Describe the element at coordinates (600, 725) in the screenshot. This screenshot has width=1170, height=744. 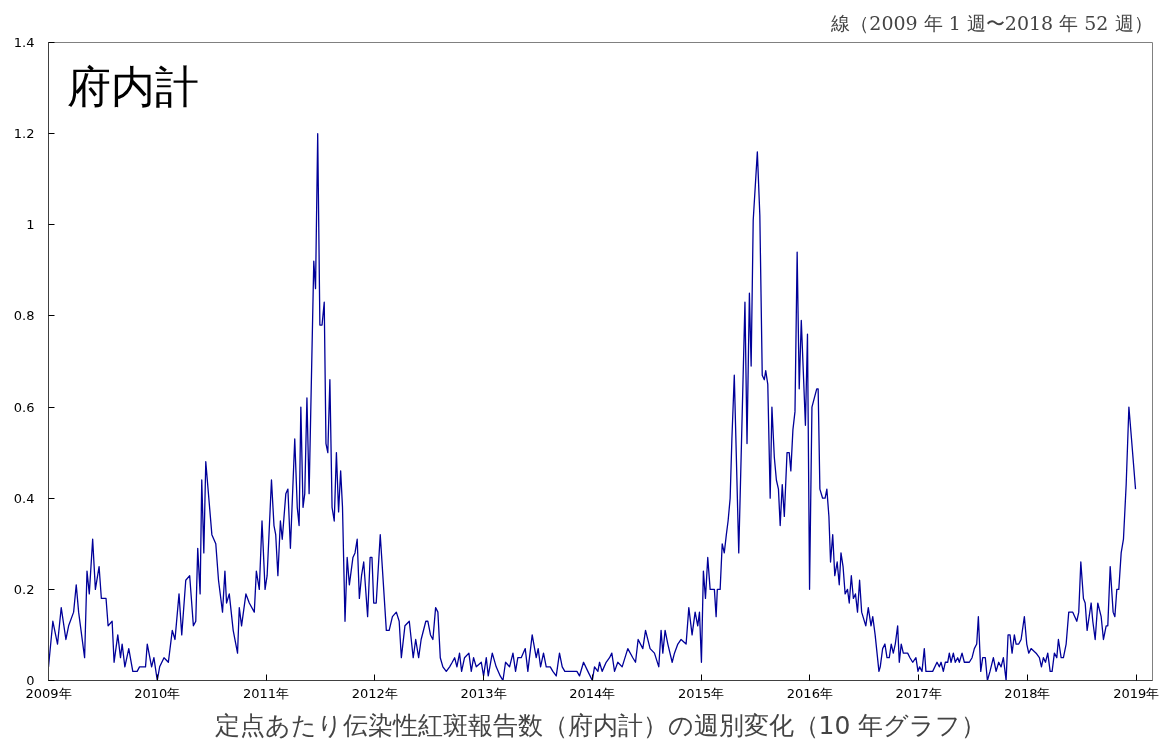
I see `text: 定点あたり伝染性紅斑報告数（府内計）の週別変化（10 年グラフ）` at that location.